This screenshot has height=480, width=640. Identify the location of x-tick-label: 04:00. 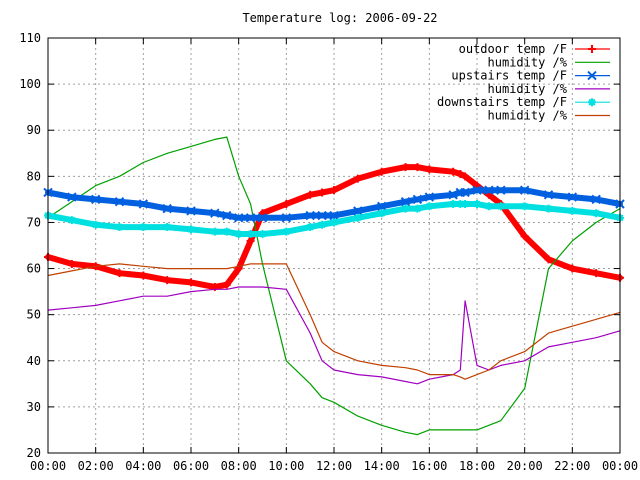
(143, 466).